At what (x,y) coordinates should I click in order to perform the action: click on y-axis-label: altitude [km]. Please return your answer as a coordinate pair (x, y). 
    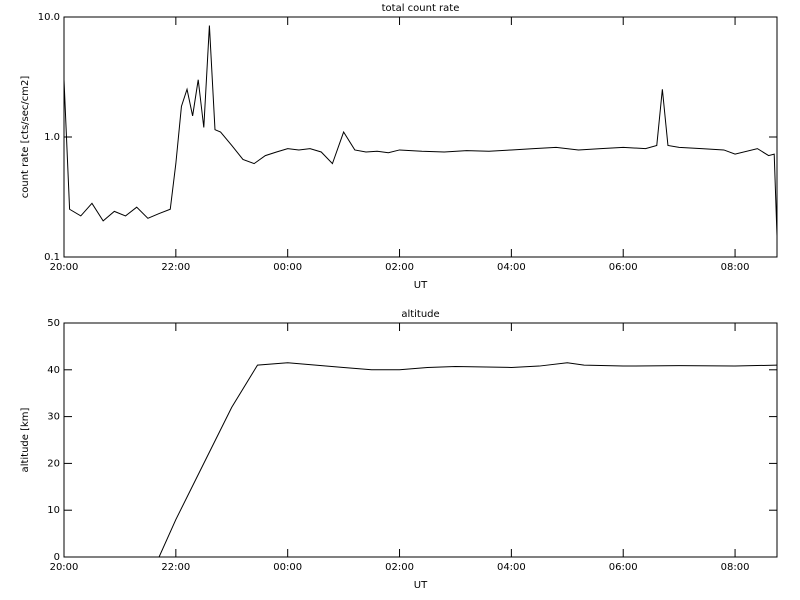
    Looking at the image, I should click on (25, 439).